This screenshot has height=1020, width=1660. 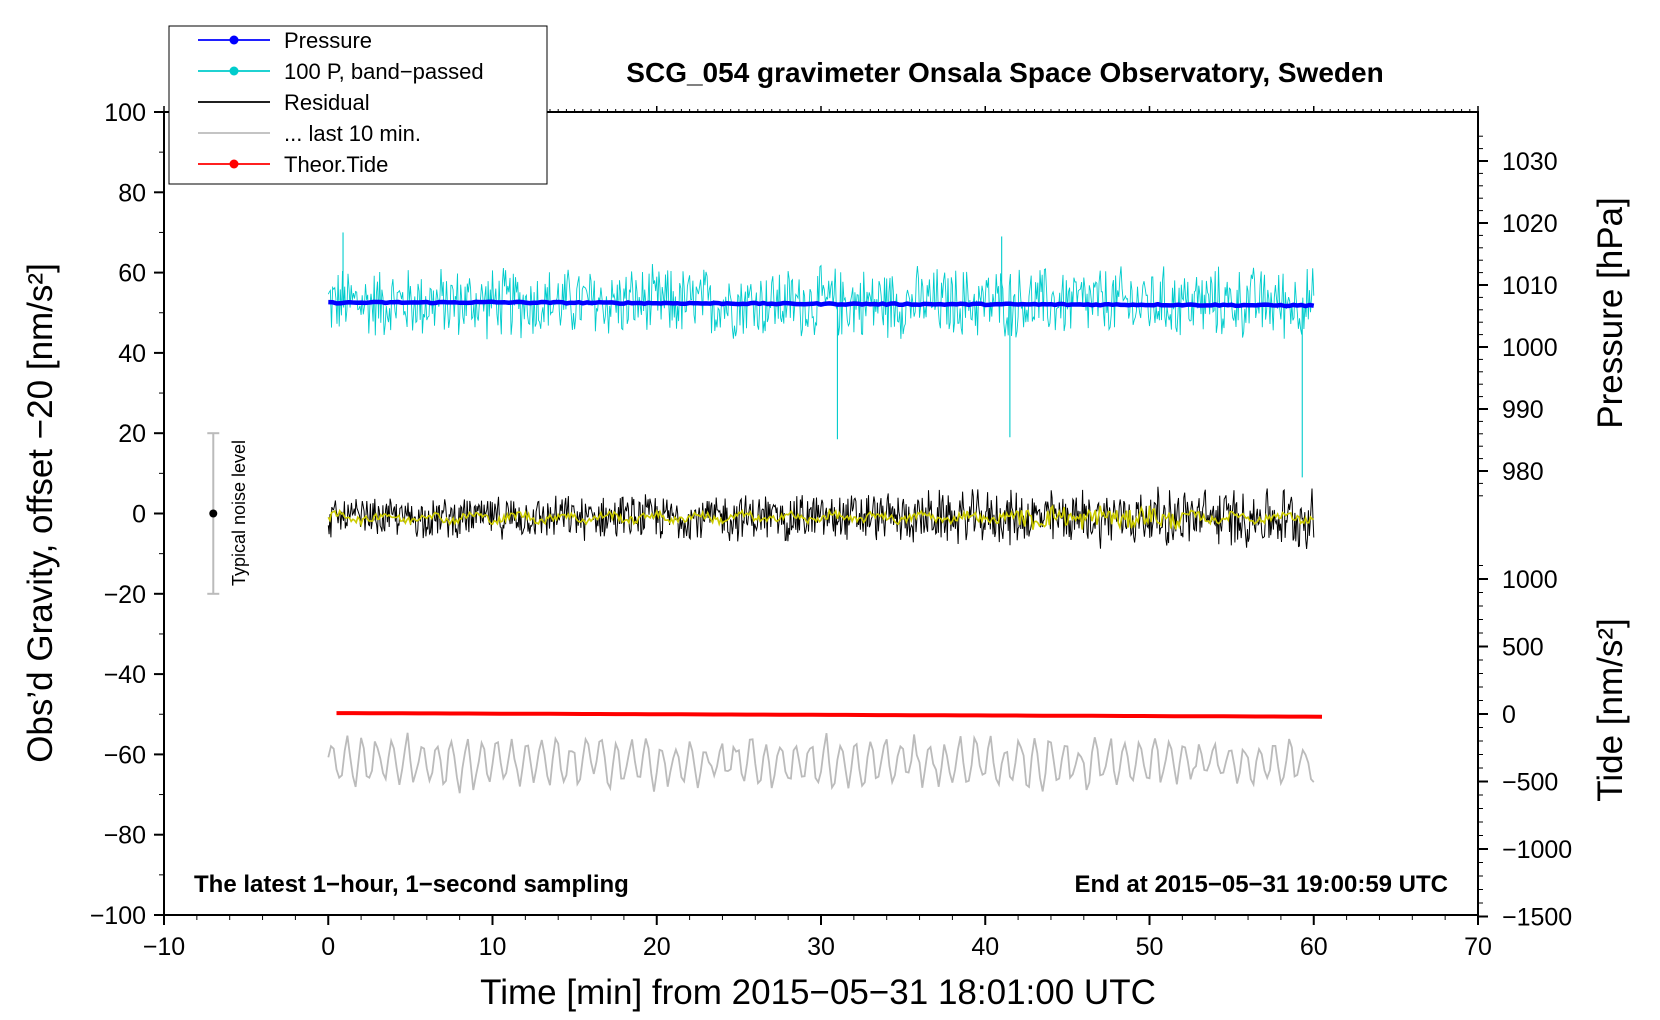 What do you see at coordinates (239, 513) in the screenshot?
I see `noise-level-label: Typical noise level` at bounding box center [239, 513].